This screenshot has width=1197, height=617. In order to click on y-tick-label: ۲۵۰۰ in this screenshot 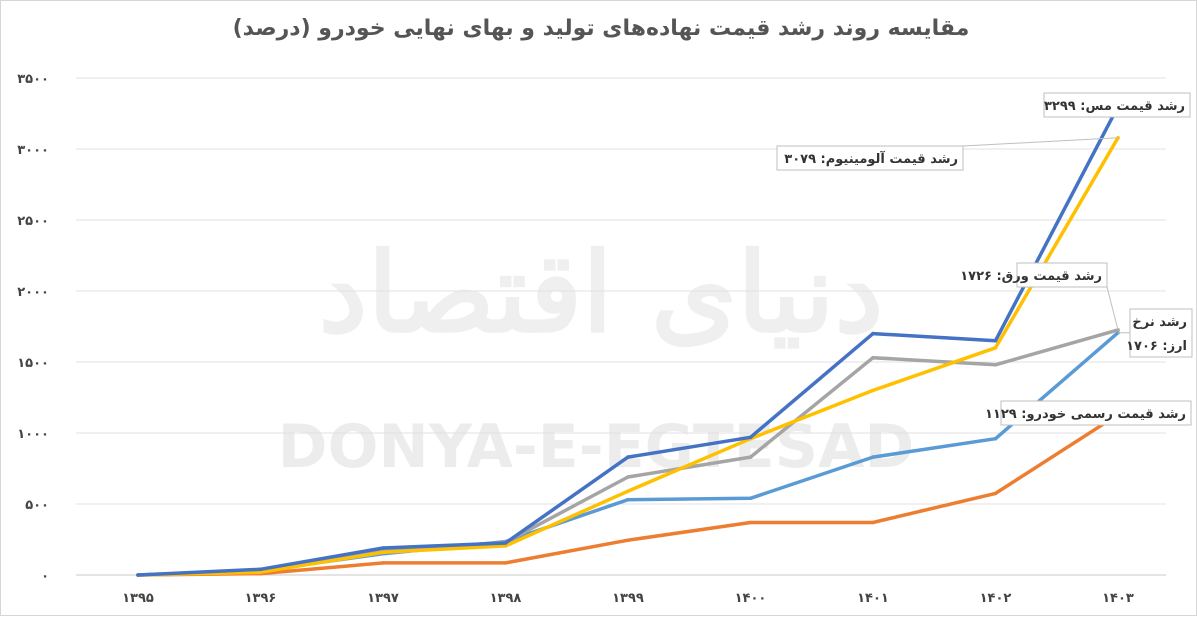, I will do `click(33, 221)`.